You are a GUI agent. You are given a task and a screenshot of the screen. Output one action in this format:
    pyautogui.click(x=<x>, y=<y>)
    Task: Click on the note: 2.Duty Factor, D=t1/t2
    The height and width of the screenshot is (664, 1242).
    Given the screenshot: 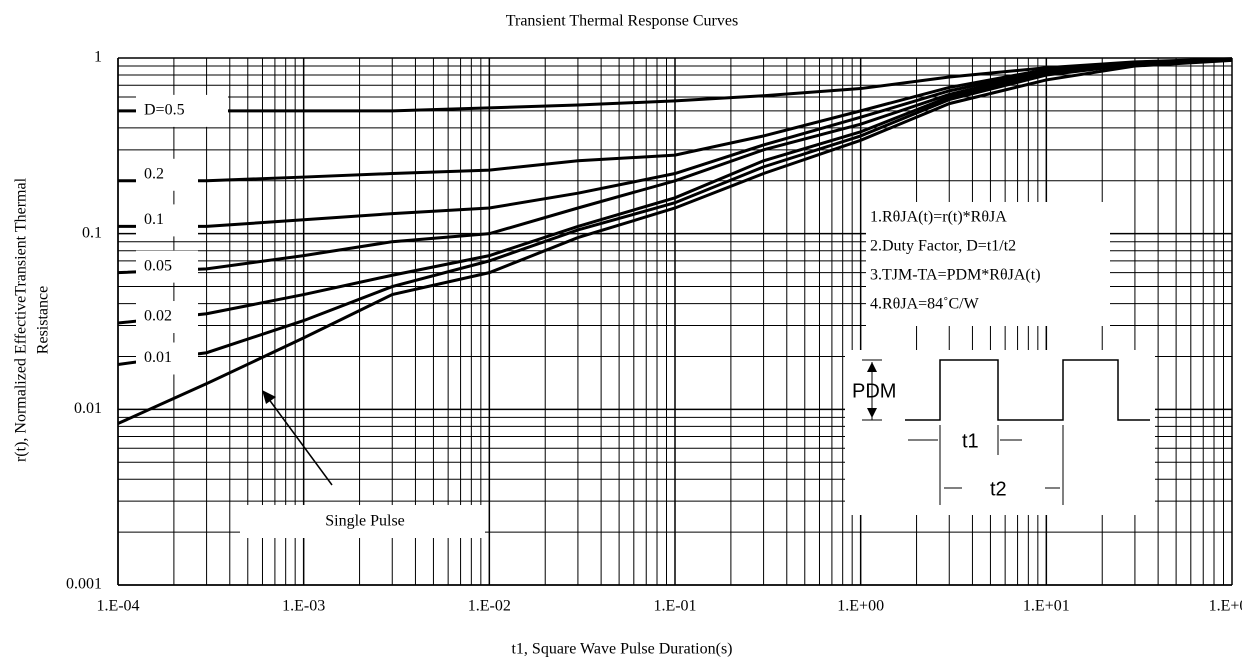 What is the action you would take?
    pyautogui.click(x=943, y=246)
    